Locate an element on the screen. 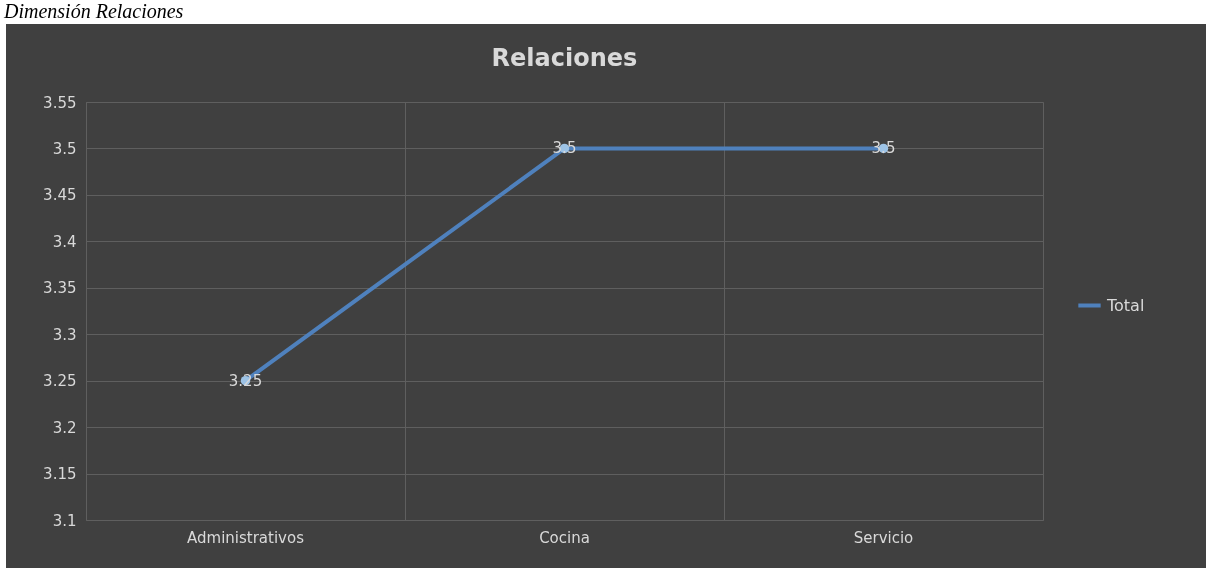 The image size is (1208, 578). legend-label: Total is located at coordinates (1125, 305).